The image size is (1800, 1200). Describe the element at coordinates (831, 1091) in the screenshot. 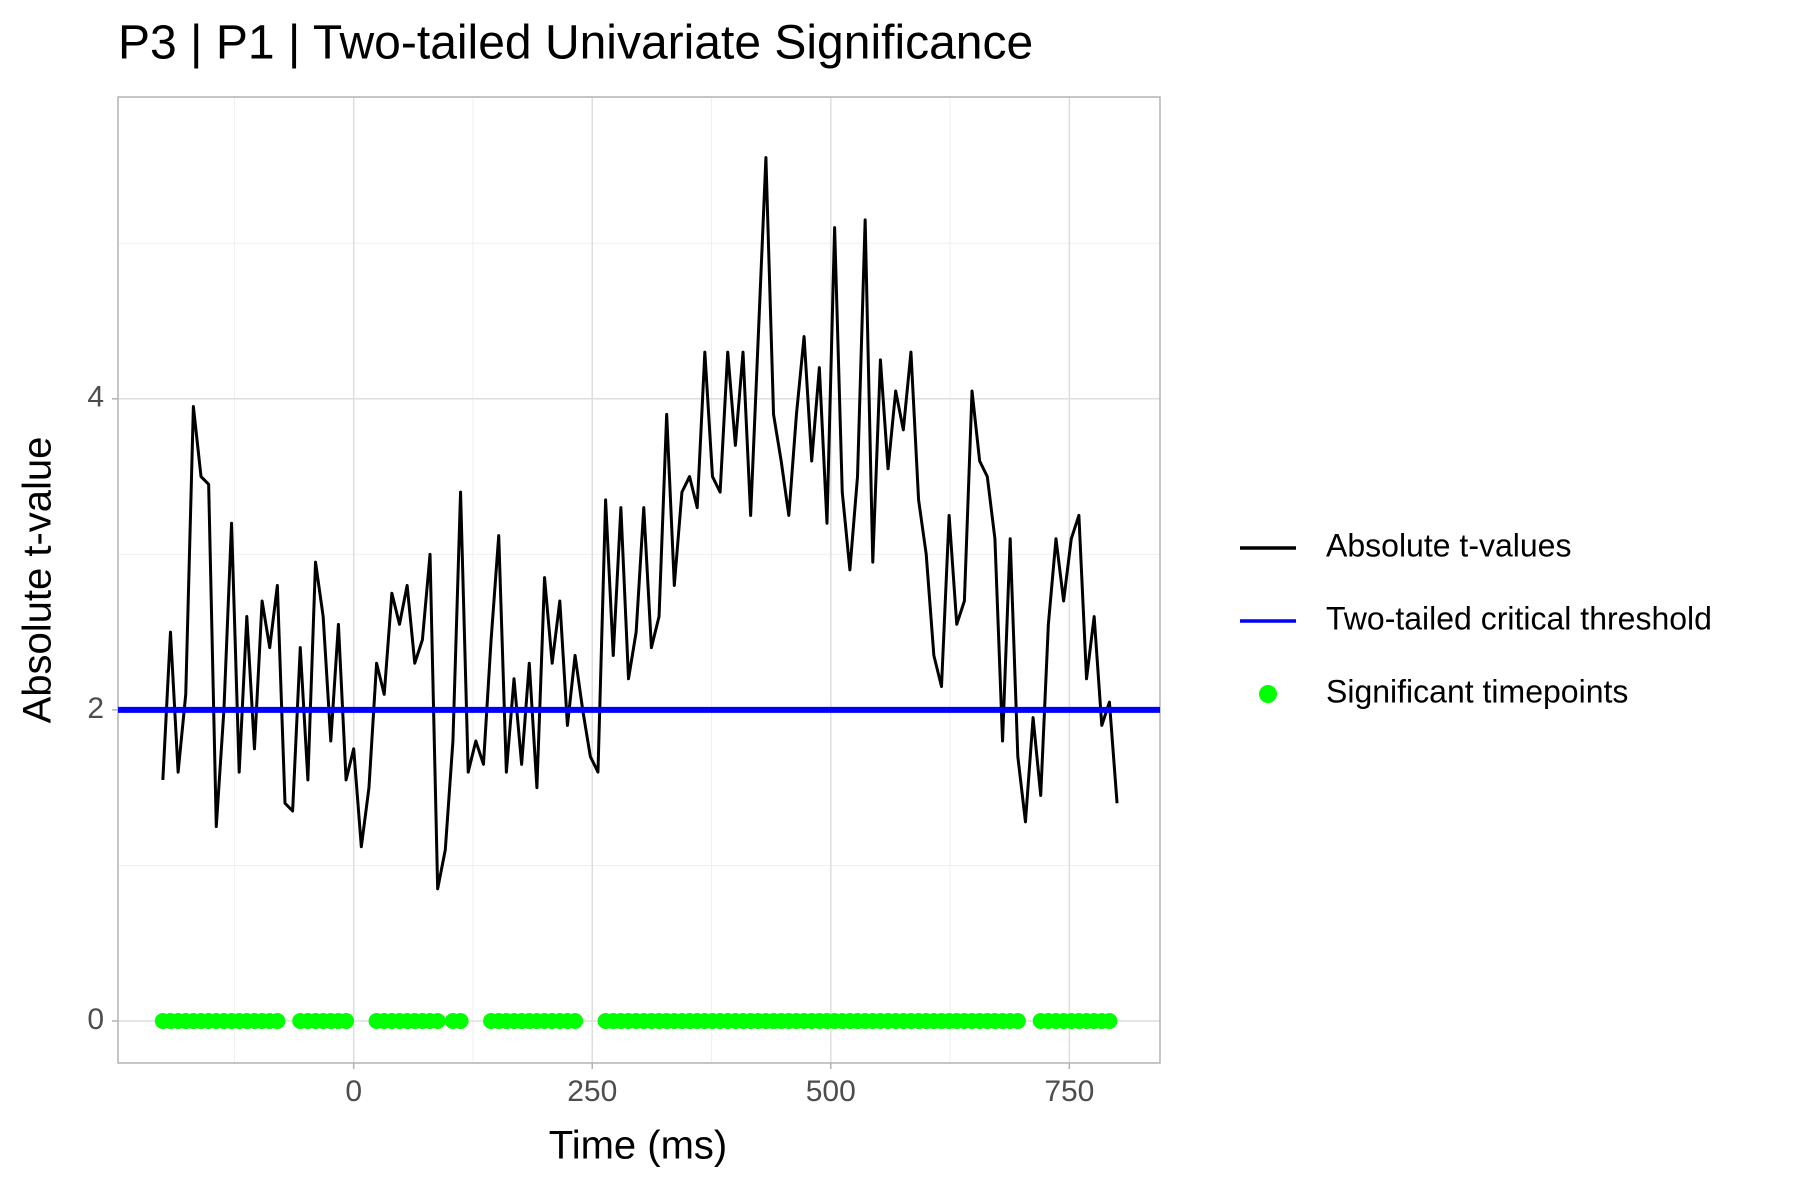

I see `x-tick-label: 500` at that location.